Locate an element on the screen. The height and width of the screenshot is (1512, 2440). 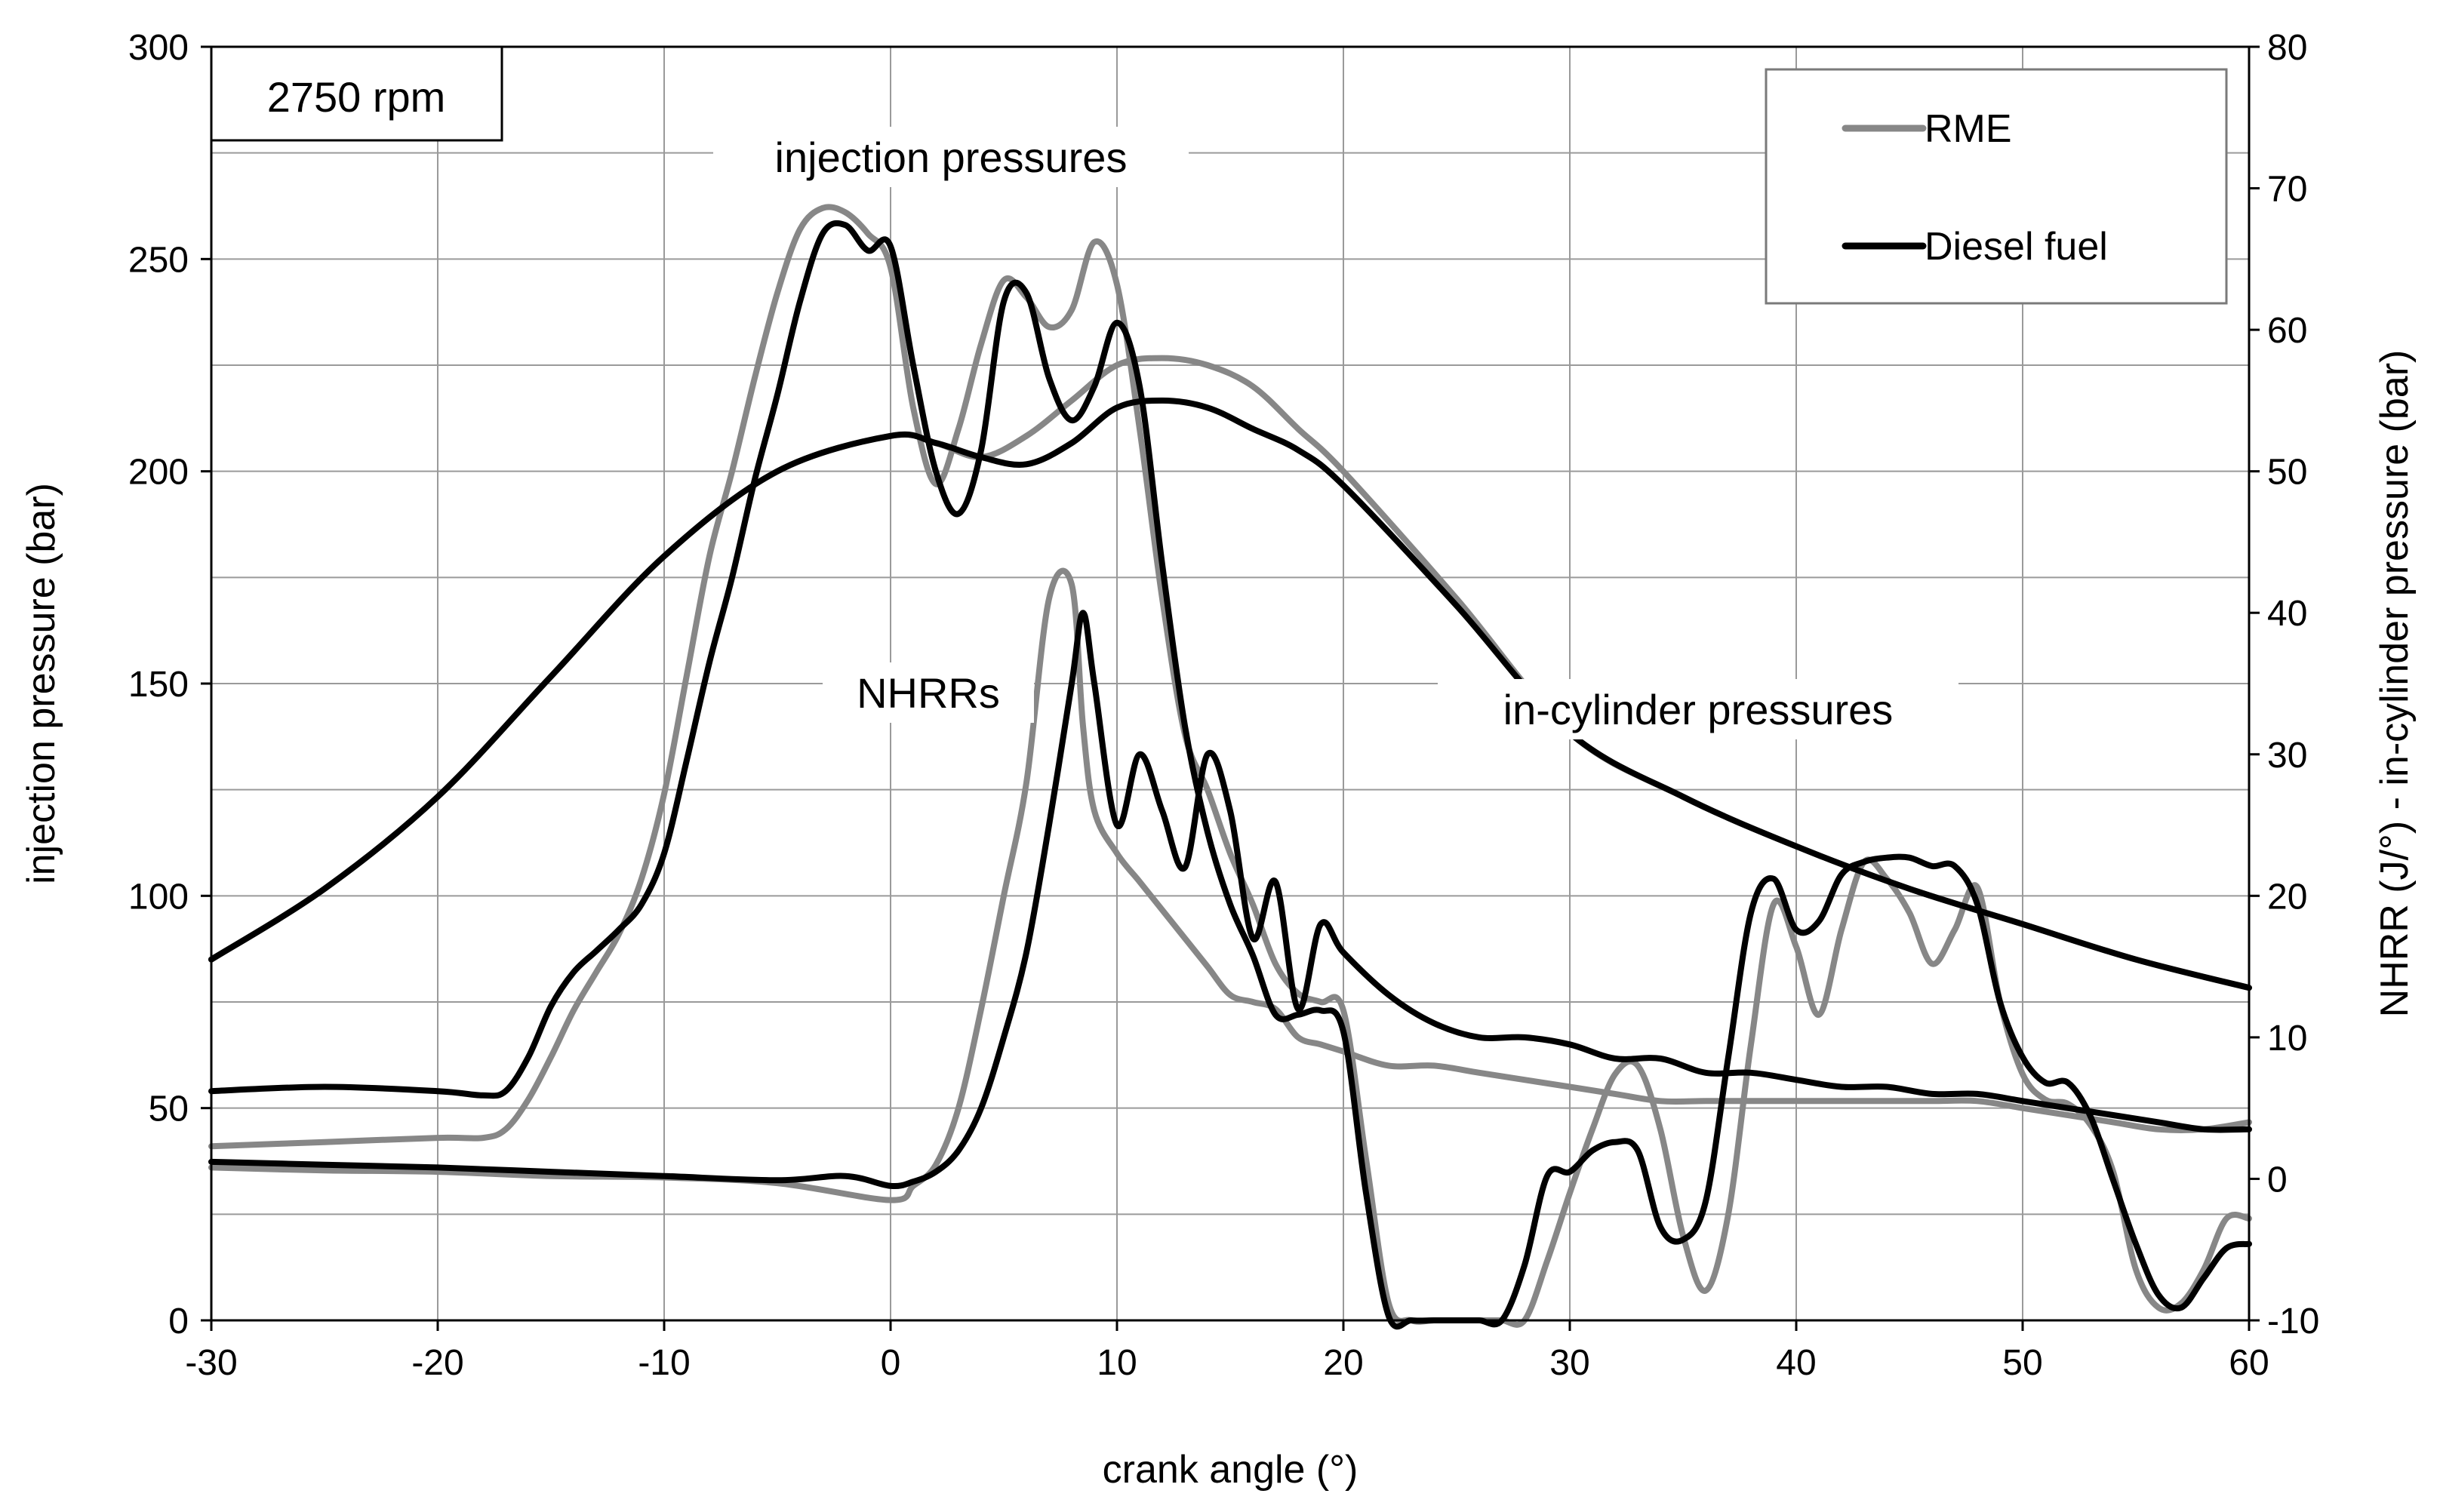
cylinder-label-bg is located at coordinates (1698, 709).